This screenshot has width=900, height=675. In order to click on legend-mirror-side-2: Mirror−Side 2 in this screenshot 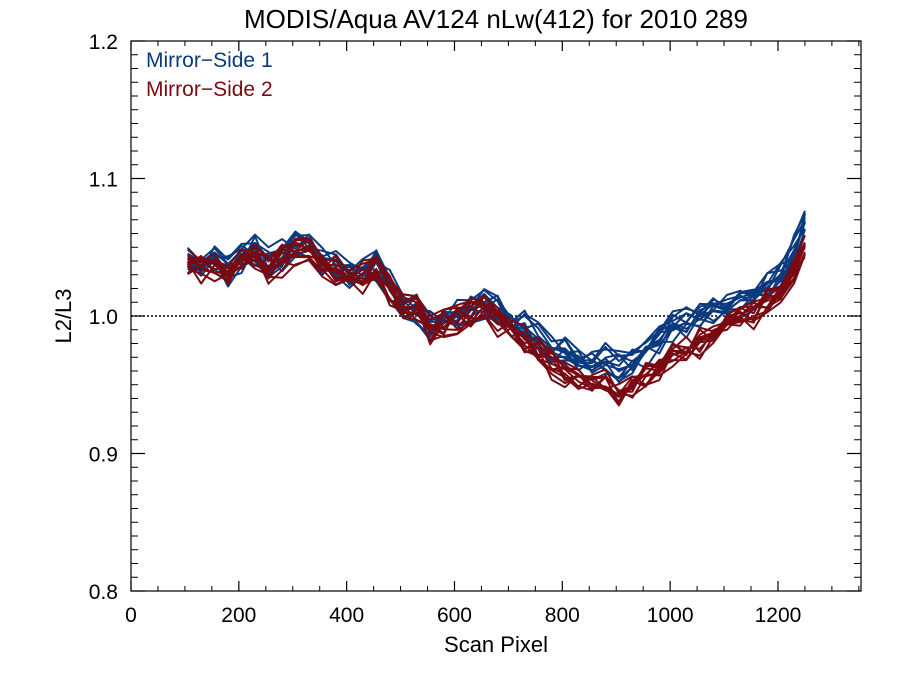, I will do `click(209, 89)`.